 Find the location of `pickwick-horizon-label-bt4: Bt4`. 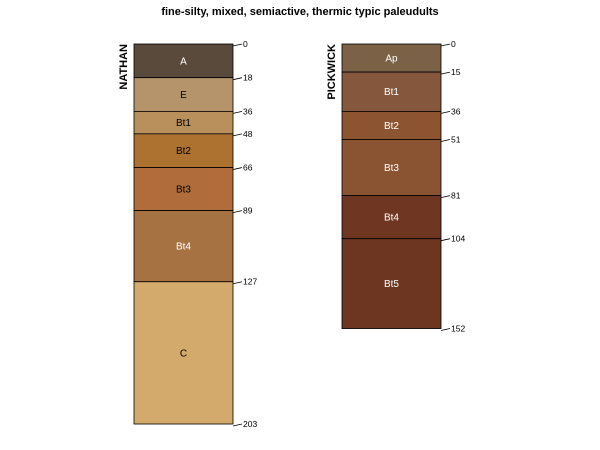

pickwick-horizon-label-bt4: Bt4 is located at coordinates (391, 218).